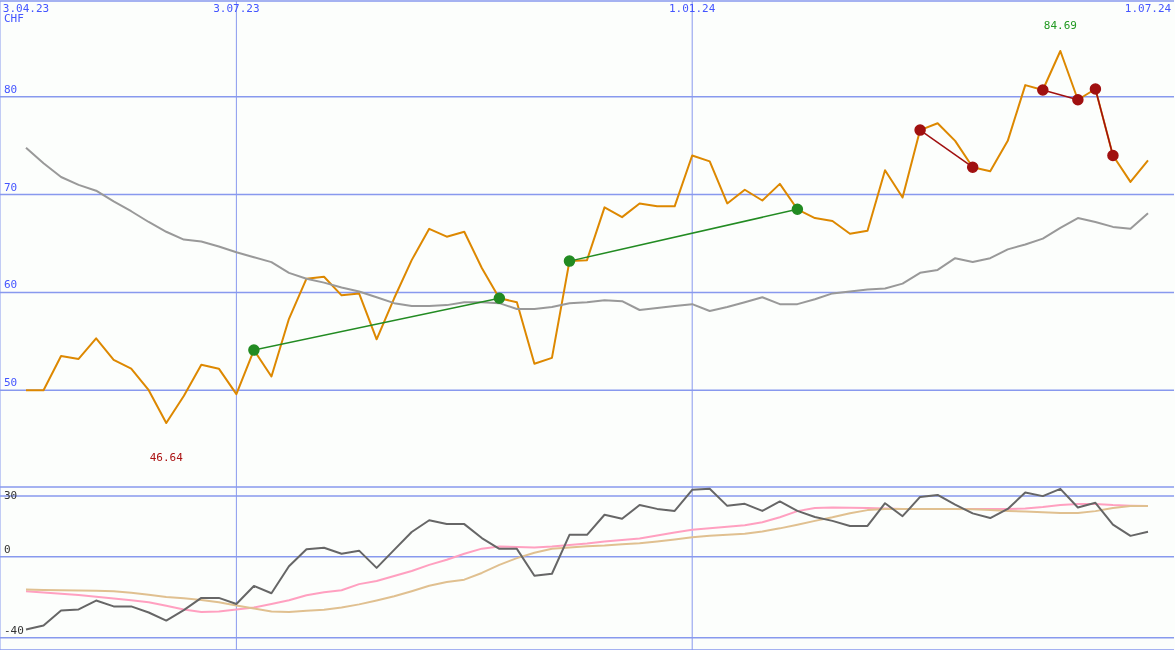  I want to click on x-tick-label: 3.07.23, so click(236, 8).